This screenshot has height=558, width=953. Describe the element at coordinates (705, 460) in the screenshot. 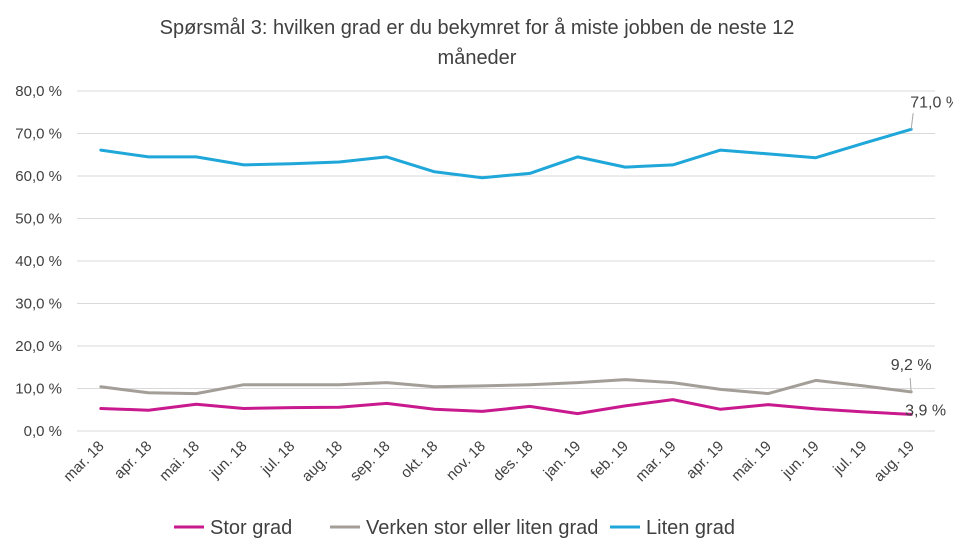

I see `x-tick-label: apr. 19` at that location.